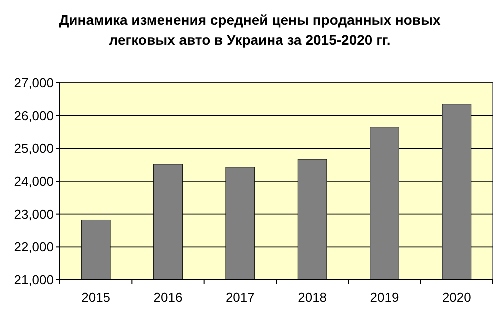 The height and width of the screenshot is (322, 500). What do you see at coordinates (168, 297) in the screenshot?
I see `x-tick-label: 2016` at bounding box center [168, 297].